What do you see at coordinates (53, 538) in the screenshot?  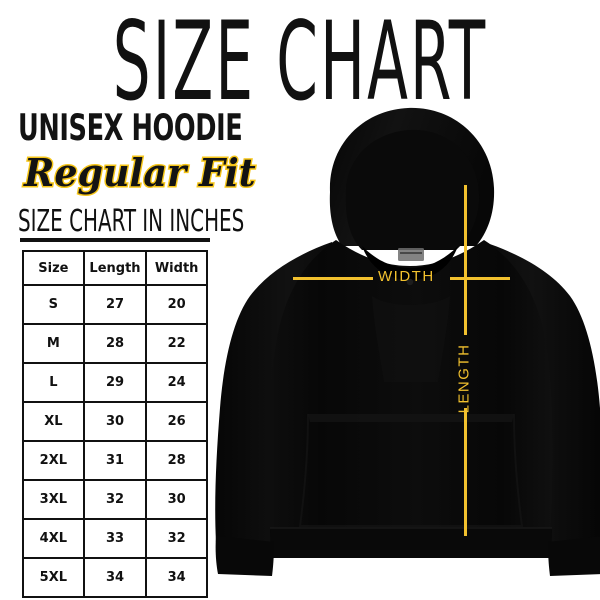 I see `cell-size: 4XL` at bounding box center [53, 538].